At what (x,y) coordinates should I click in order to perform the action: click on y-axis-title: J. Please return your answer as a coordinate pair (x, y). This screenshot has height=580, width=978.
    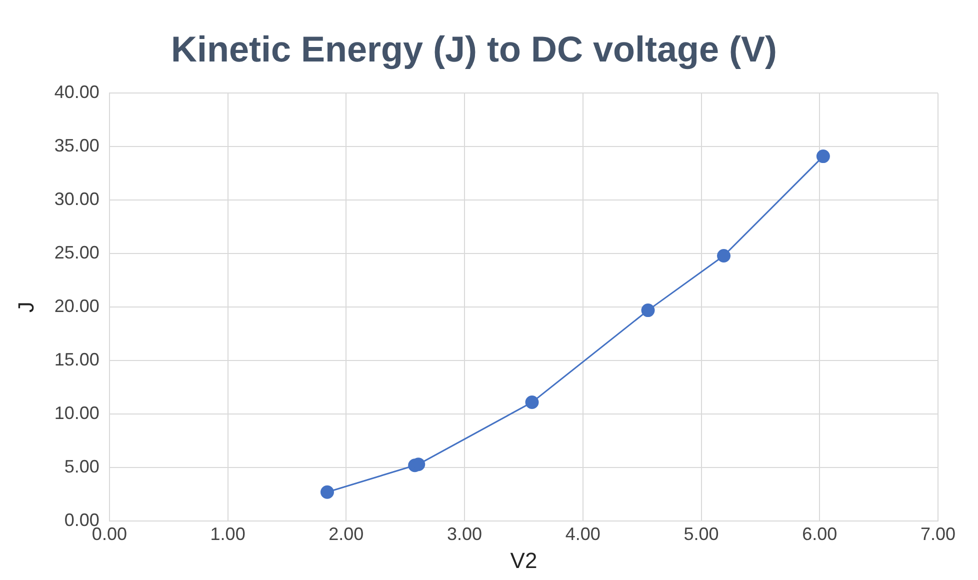
    Looking at the image, I should click on (25, 307).